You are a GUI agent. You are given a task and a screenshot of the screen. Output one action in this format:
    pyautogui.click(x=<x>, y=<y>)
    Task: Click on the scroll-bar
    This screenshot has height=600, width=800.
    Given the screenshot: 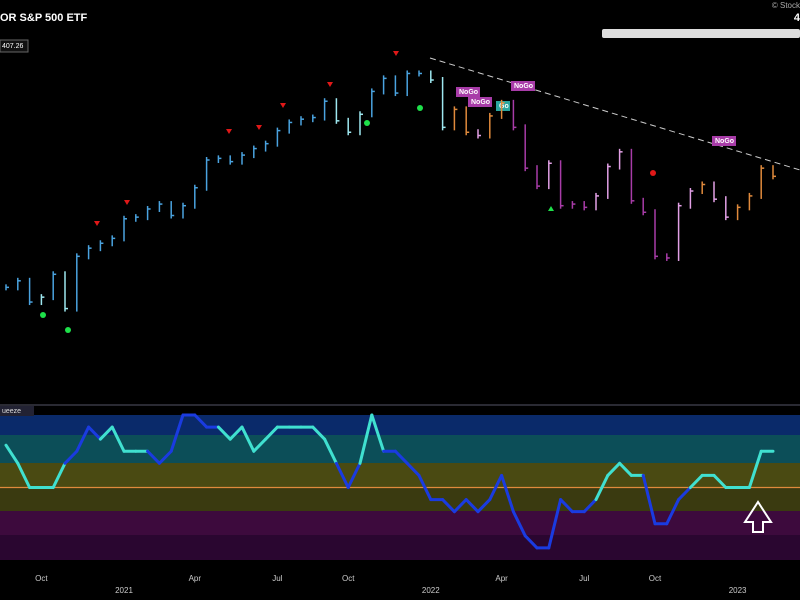 What is the action you would take?
    pyautogui.click(x=701, y=33)
    